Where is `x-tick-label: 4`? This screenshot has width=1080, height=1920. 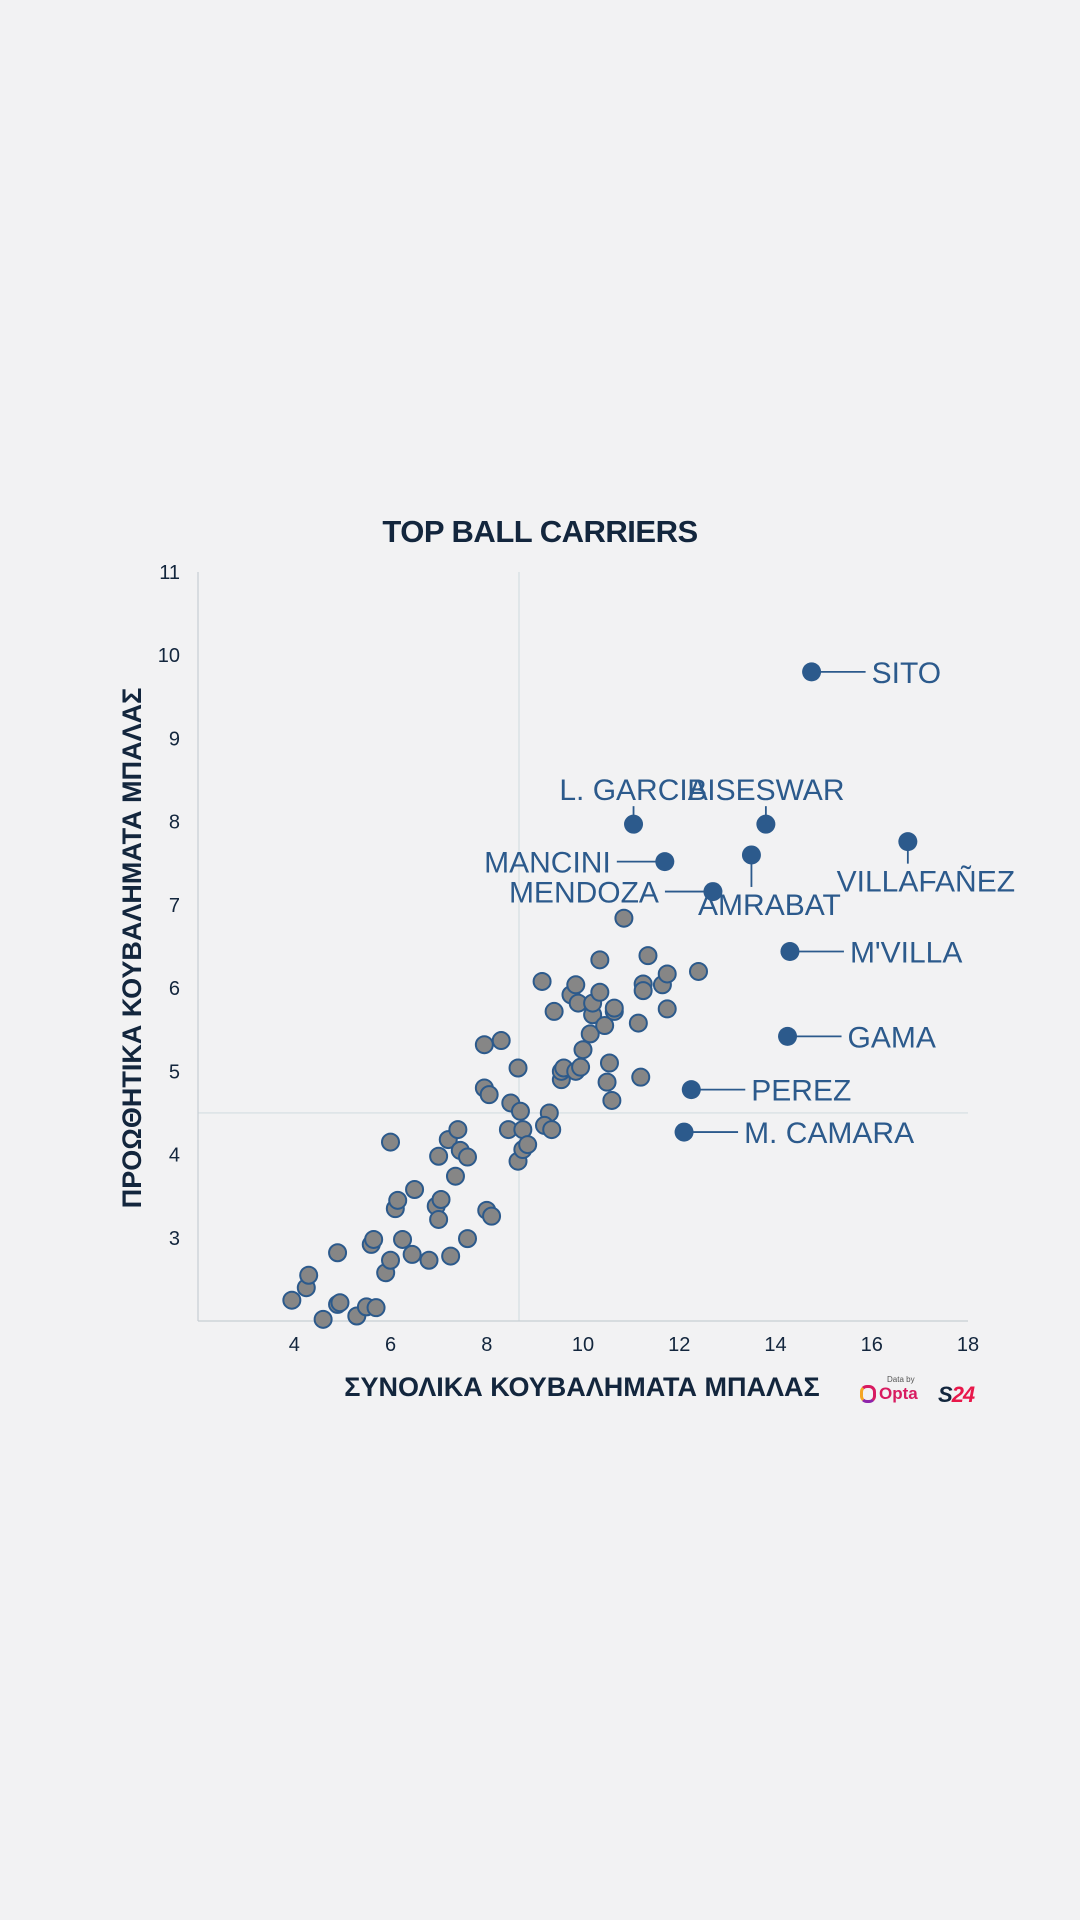
x-tick-label: 4 is located at coordinates (294, 1345).